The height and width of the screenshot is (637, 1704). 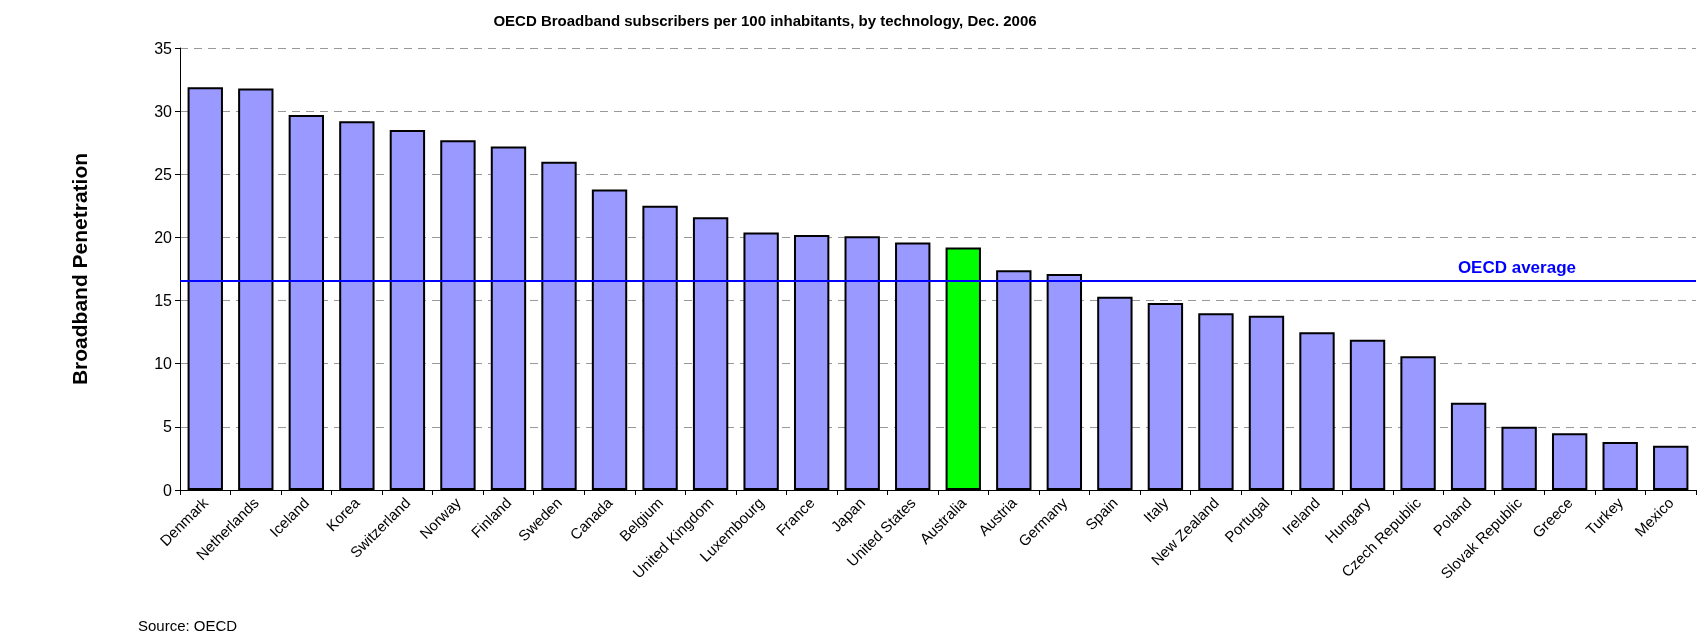 I want to click on y-tick-label: 25, so click(x=163, y=174).